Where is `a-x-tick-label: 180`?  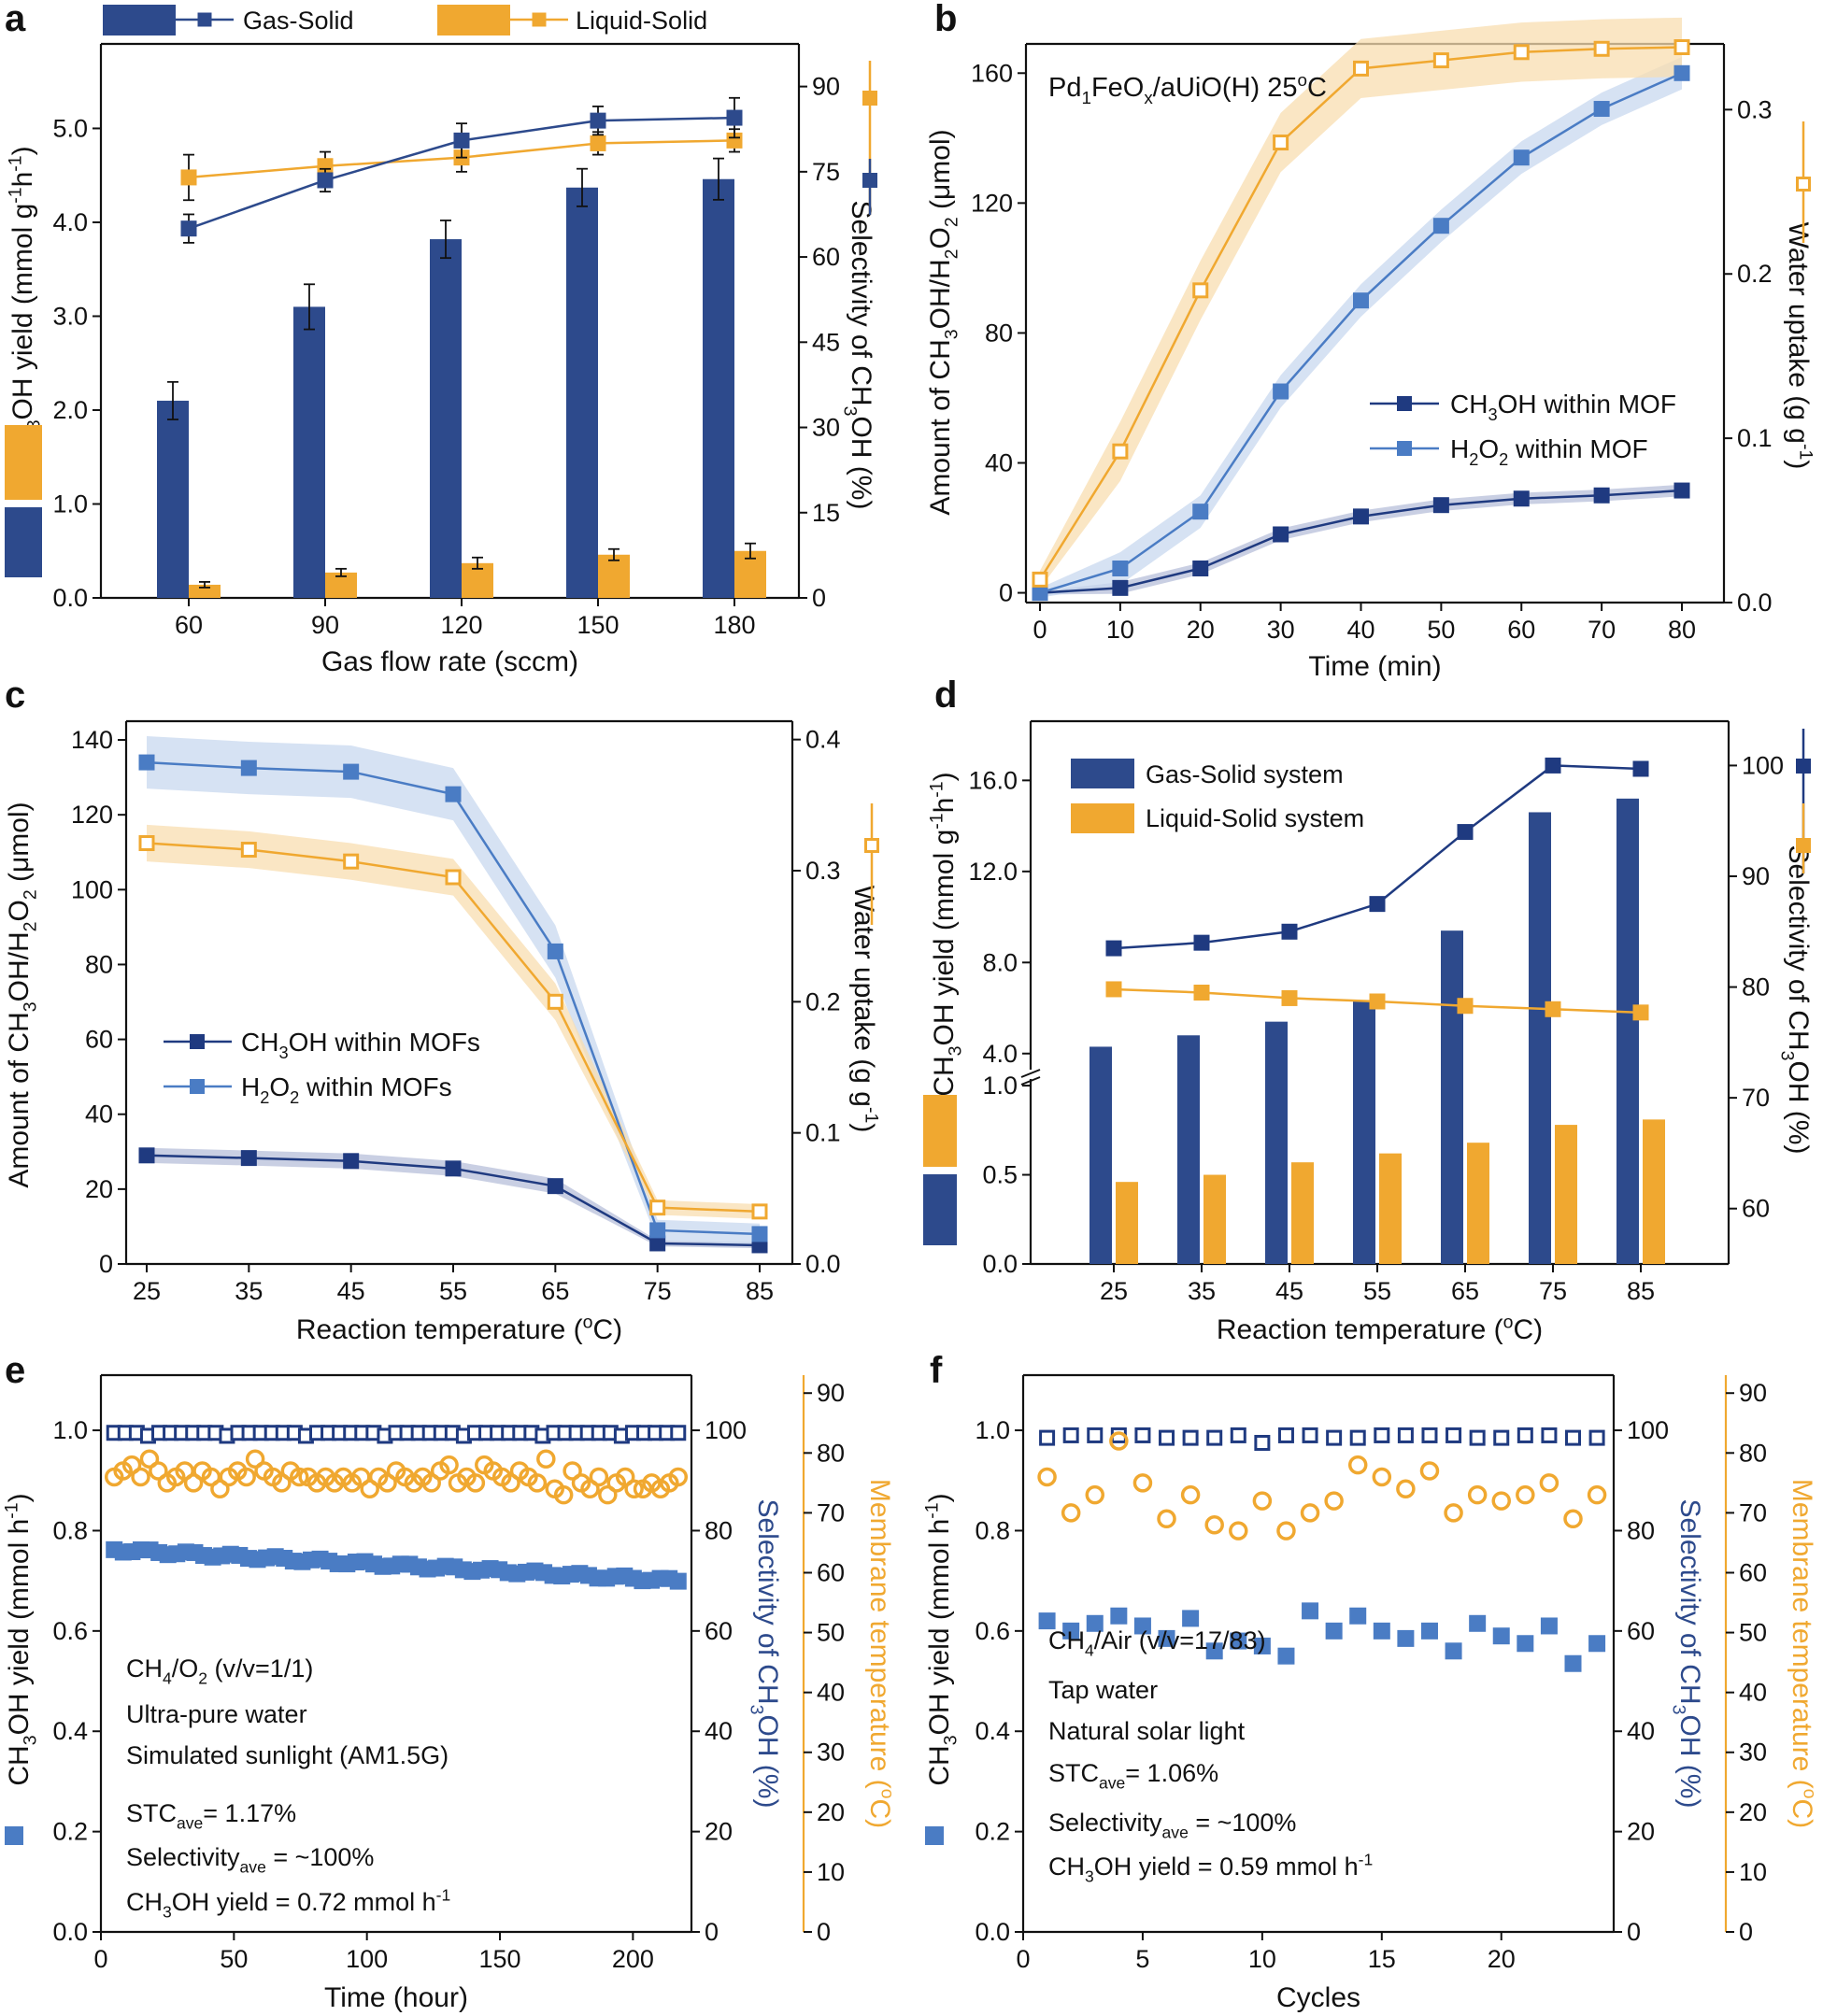 a-x-tick-label: 180 is located at coordinates (734, 625).